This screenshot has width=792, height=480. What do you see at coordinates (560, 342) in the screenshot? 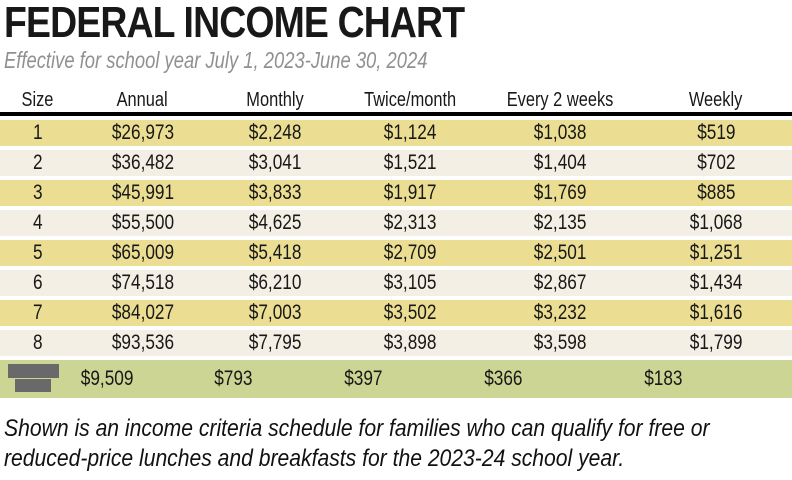
I see `value-cell: $3,598` at bounding box center [560, 342].